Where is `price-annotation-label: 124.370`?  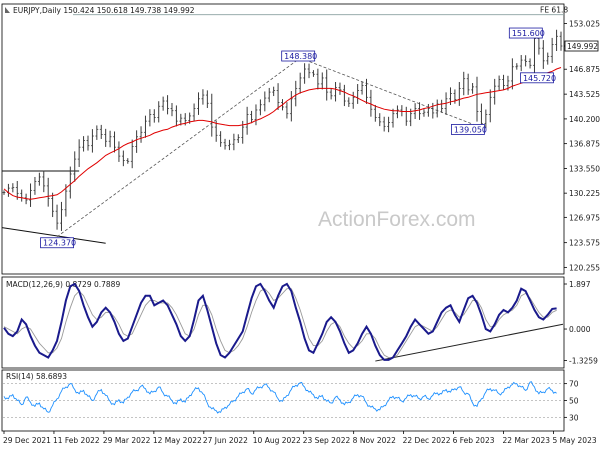 price-annotation-label: 124.370 is located at coordinates (59, 243).